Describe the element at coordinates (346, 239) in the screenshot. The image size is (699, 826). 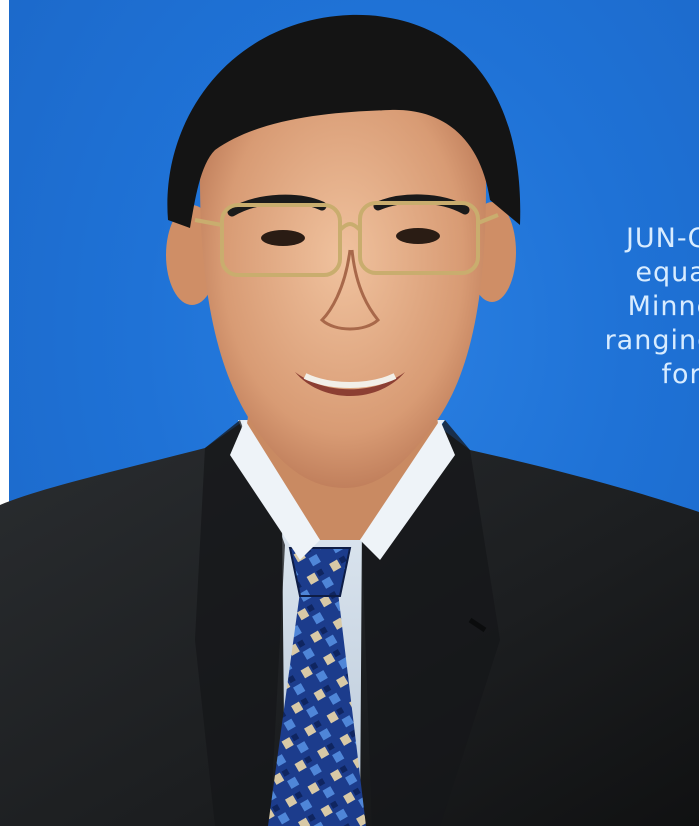
I see `eyeglasses` at that location.